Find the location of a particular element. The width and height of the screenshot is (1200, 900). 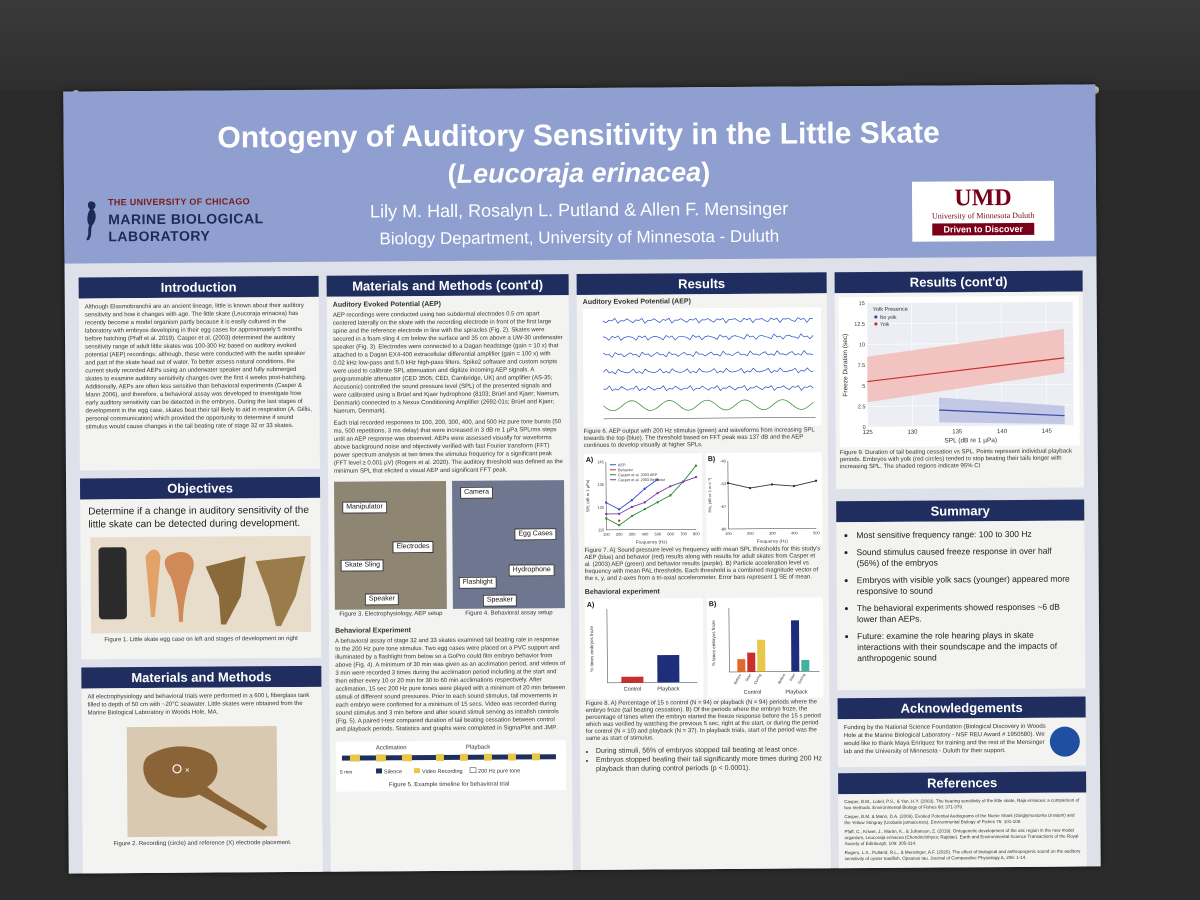

wall-background is located at coordinates (600, 45).